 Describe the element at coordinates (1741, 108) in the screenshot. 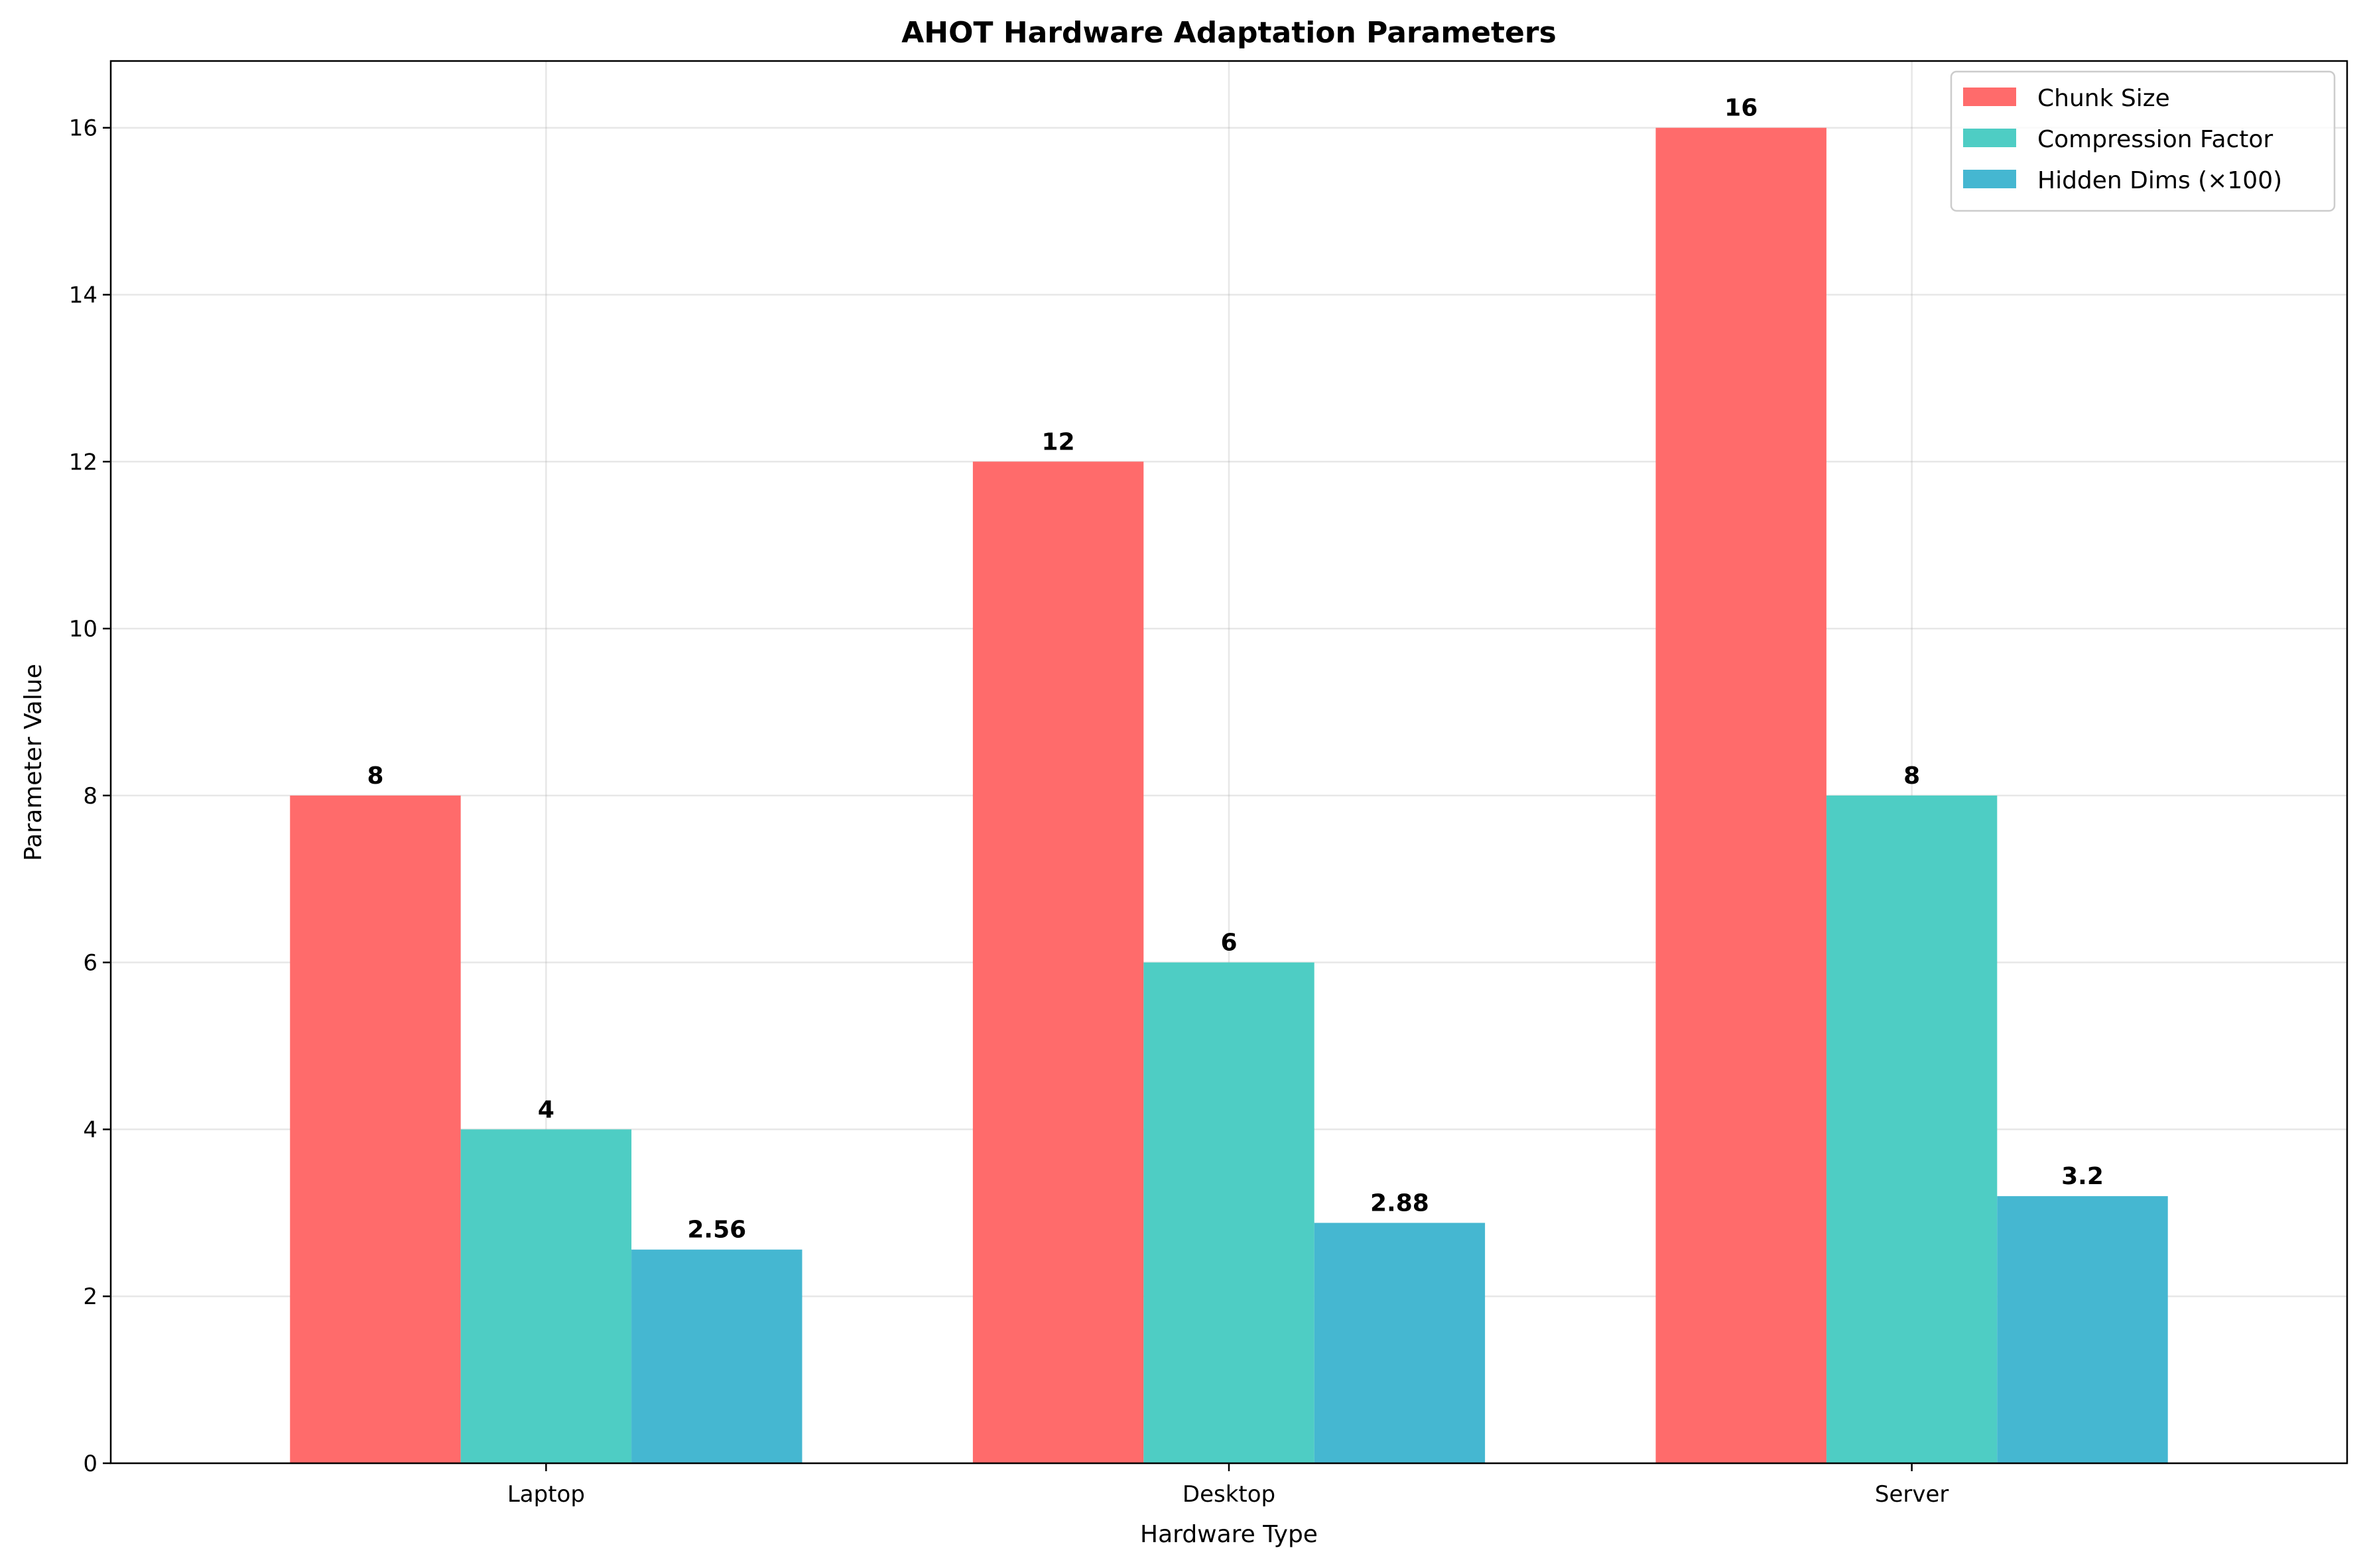

I see `bar-value-label: 16` at that location.